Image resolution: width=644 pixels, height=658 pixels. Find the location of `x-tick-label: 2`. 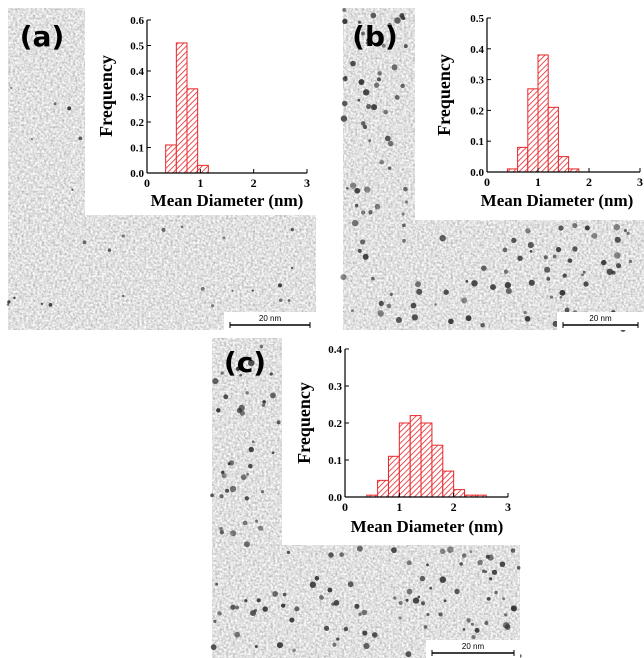

x-tick-label: 2 is located at coordinates (254, 183).